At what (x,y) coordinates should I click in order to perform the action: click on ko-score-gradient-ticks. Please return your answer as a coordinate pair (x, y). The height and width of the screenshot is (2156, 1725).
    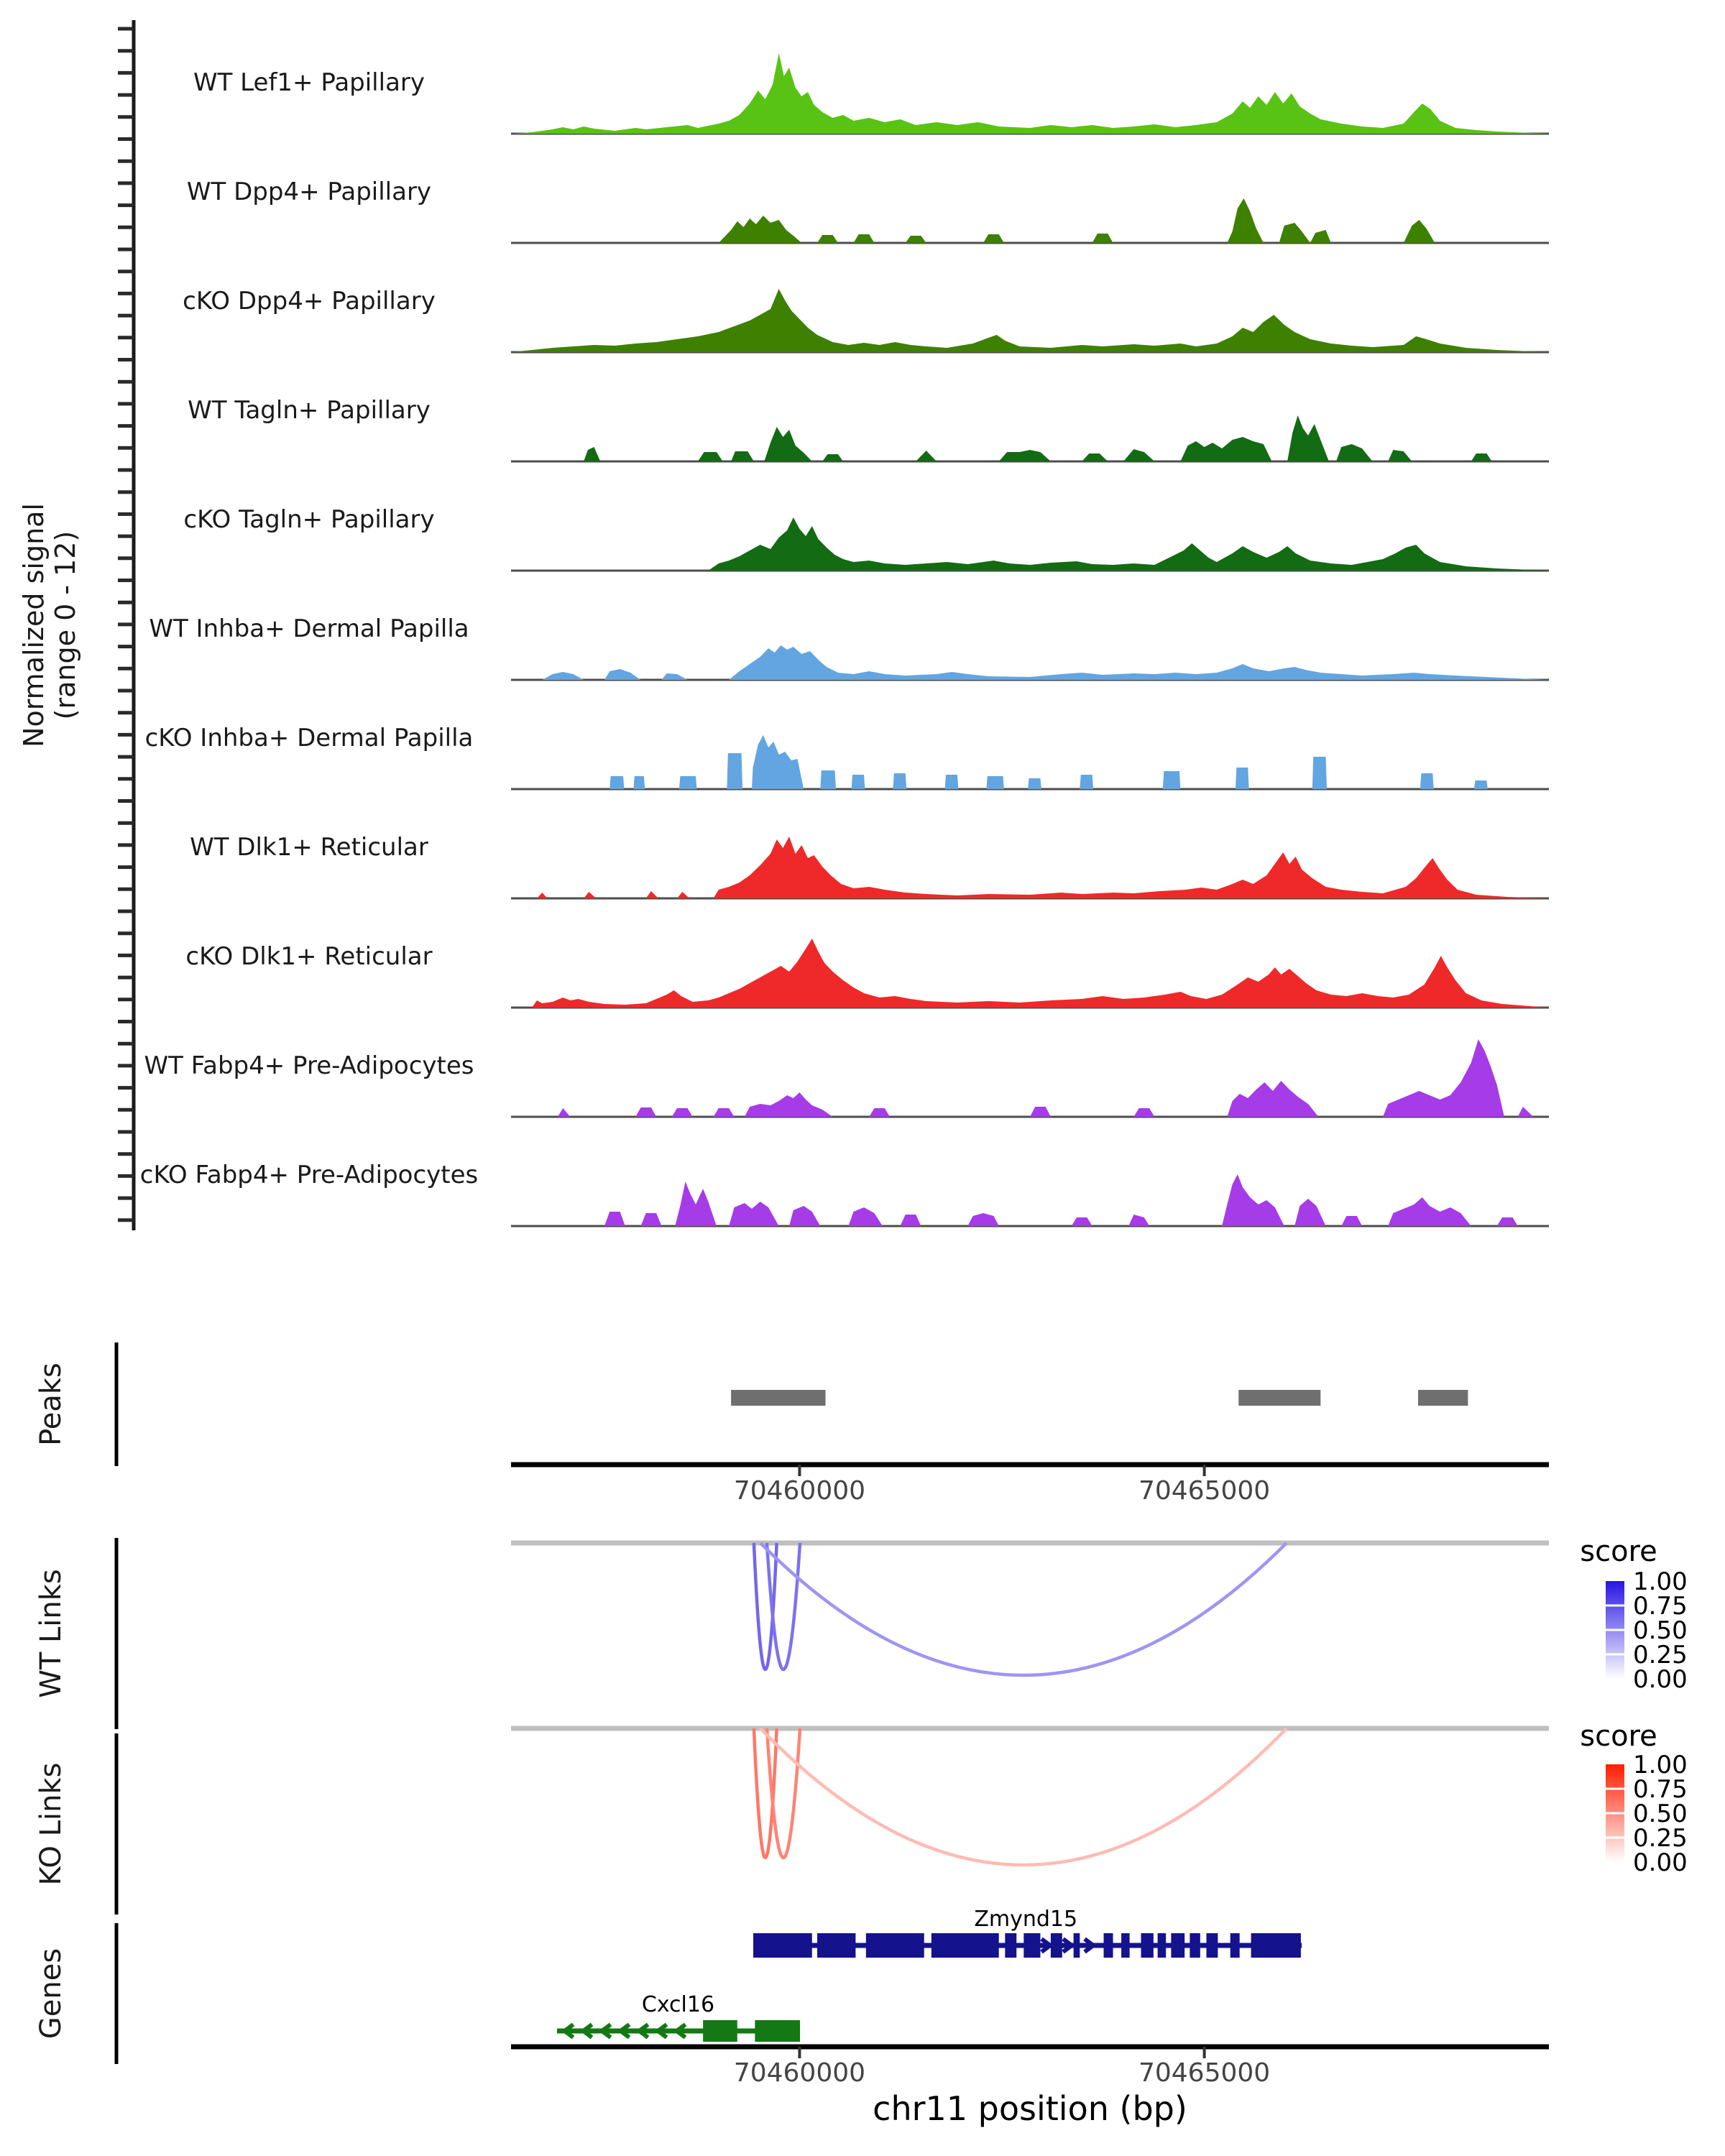
    Looking at the image, I should click on (1615, 1813).